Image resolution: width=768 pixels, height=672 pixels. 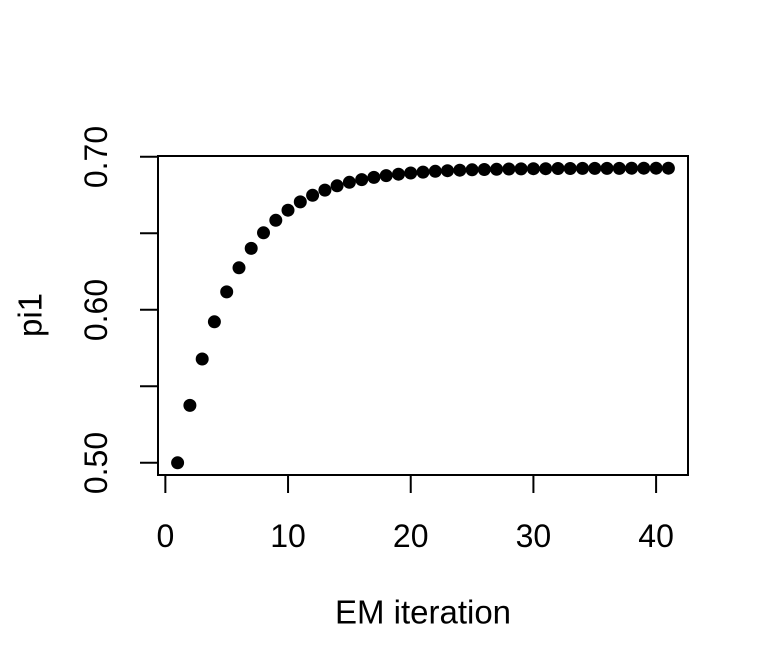 I want to click on y-tick-label: 0.60, so click(x=96, y=309).